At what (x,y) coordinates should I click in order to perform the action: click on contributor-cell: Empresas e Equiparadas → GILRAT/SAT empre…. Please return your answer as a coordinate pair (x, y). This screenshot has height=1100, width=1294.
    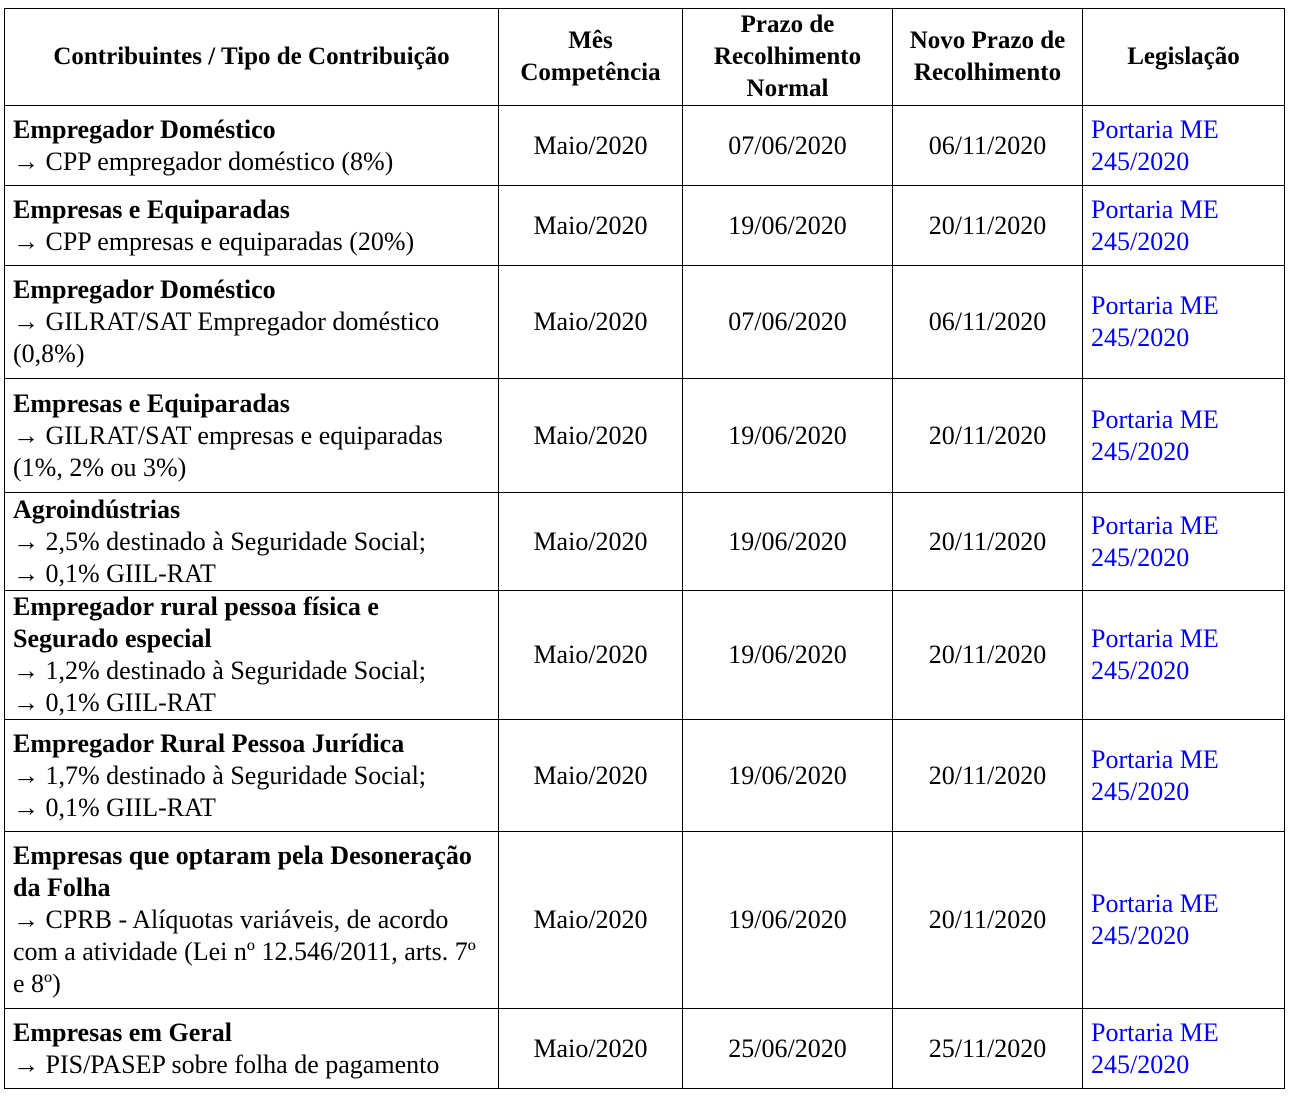
    Looking at the image, I should click on (251, 435).